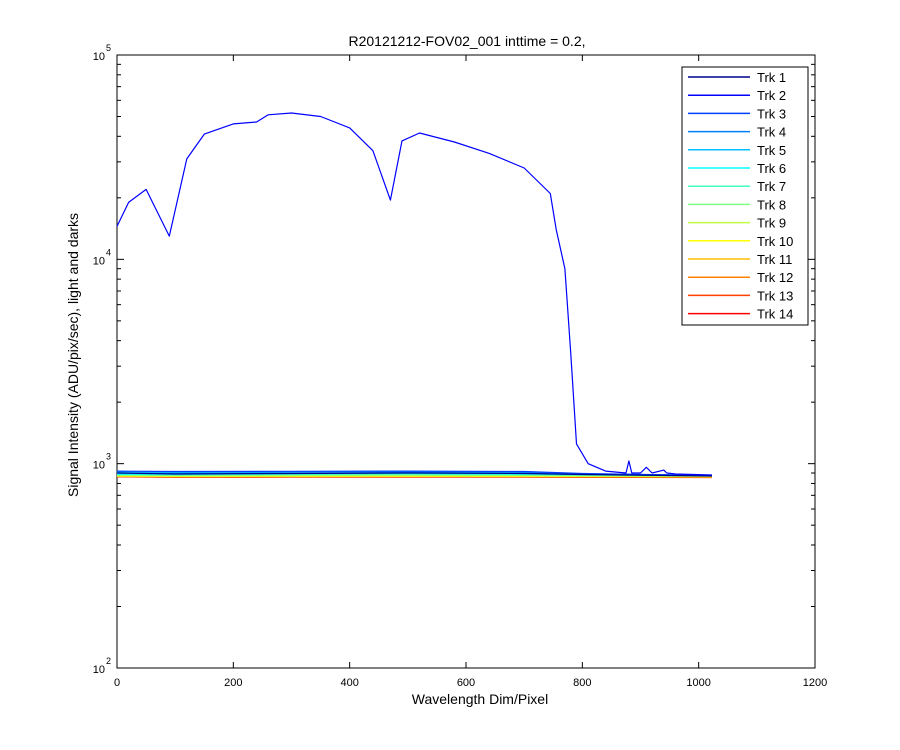  What do you see at coordinates (117, 683) in the screenshot?
I see `x-tick-label: 0` at bounding box center [117, 683].